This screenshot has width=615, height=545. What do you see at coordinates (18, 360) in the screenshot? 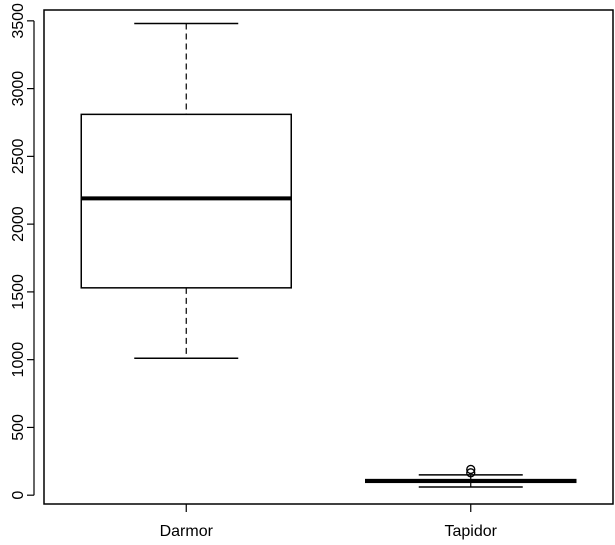
I see `y-tick-label: 1000` at bounding box center [18, 360].